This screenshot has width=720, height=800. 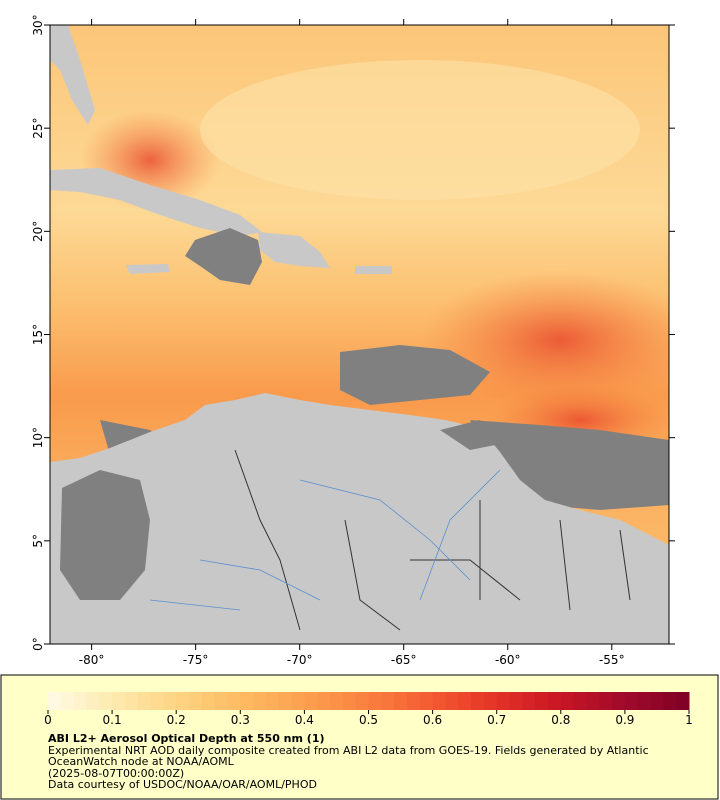 What do you see at coordinates (404, 660) in the screenshot?
I see `x-tick-label: -65°` at bounding box center [404, 660].